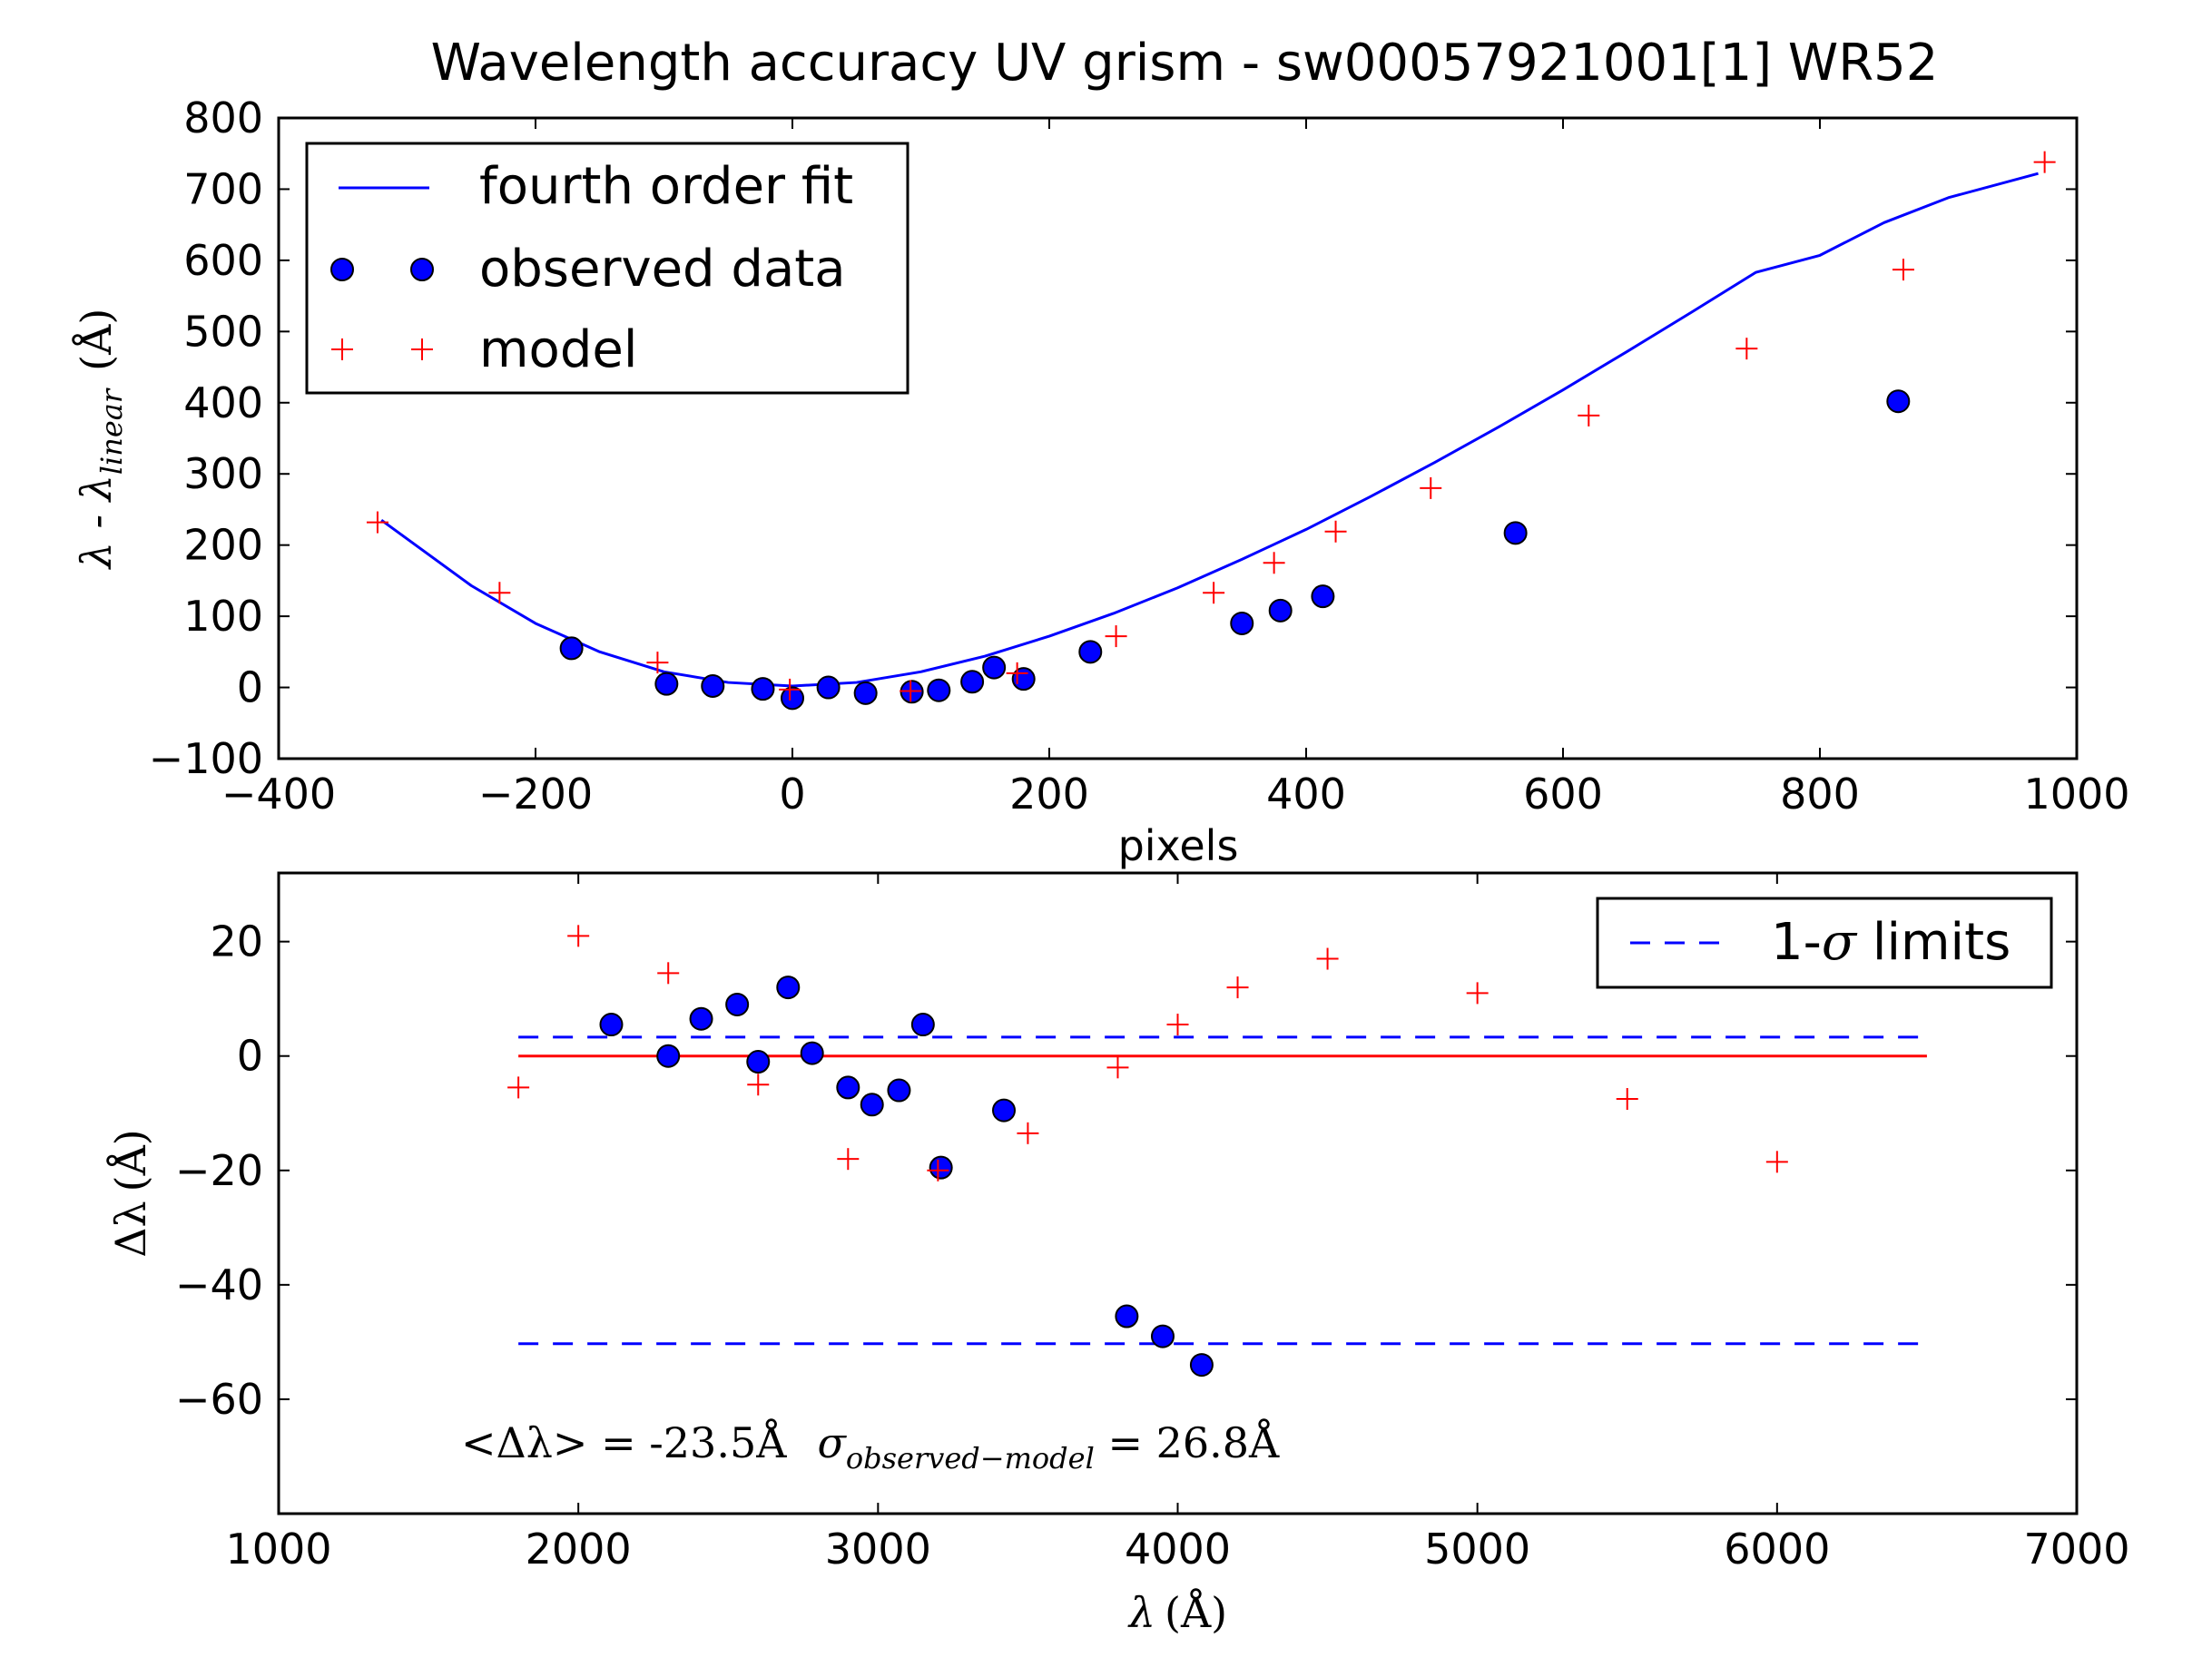 This screenshot has width=2212, height=1667. I want to click on bottom-ytick-label: 20, so click(237, 942).